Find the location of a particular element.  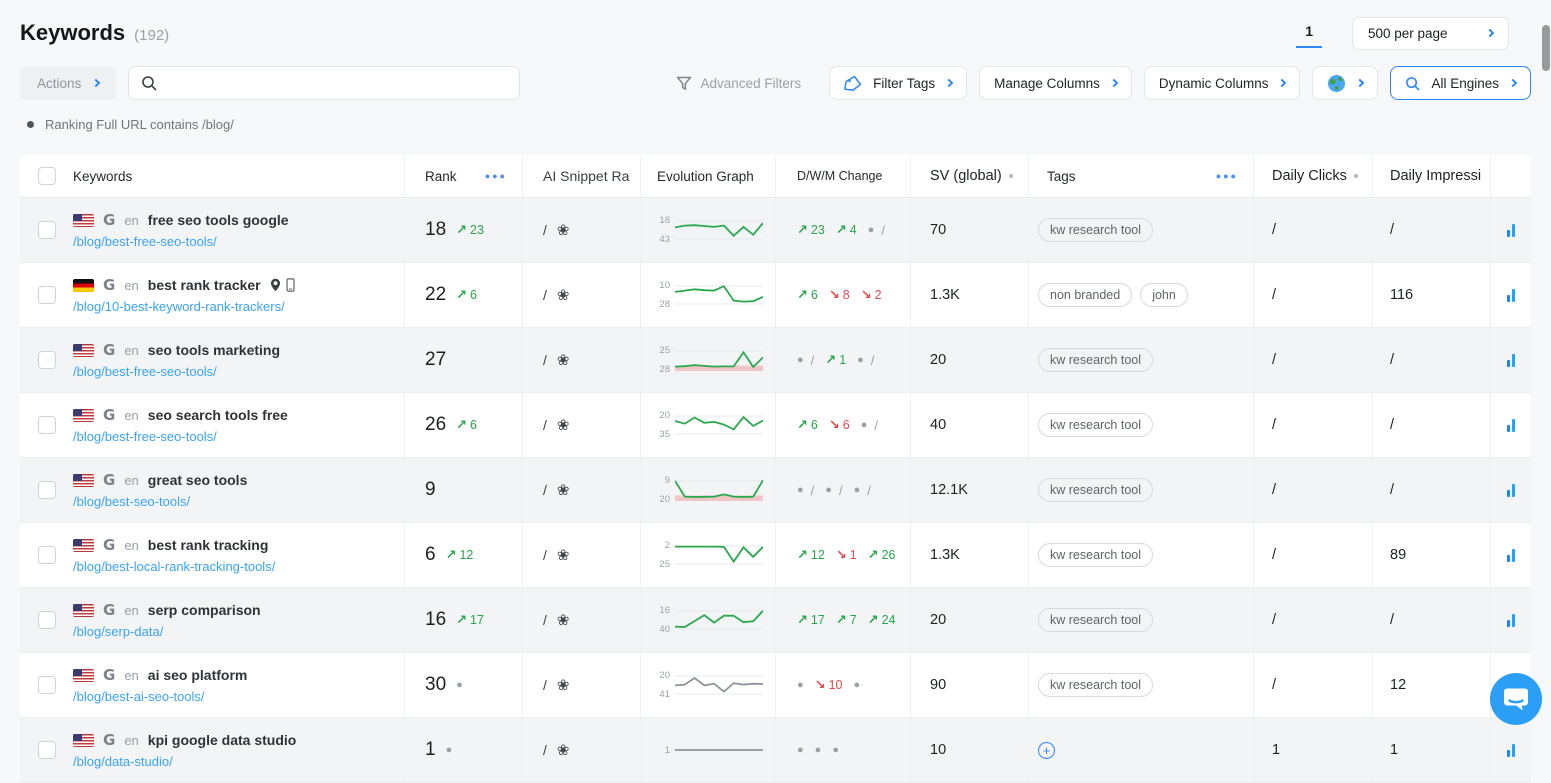

rank-cell: 27 is located at coordinates (464, 360).